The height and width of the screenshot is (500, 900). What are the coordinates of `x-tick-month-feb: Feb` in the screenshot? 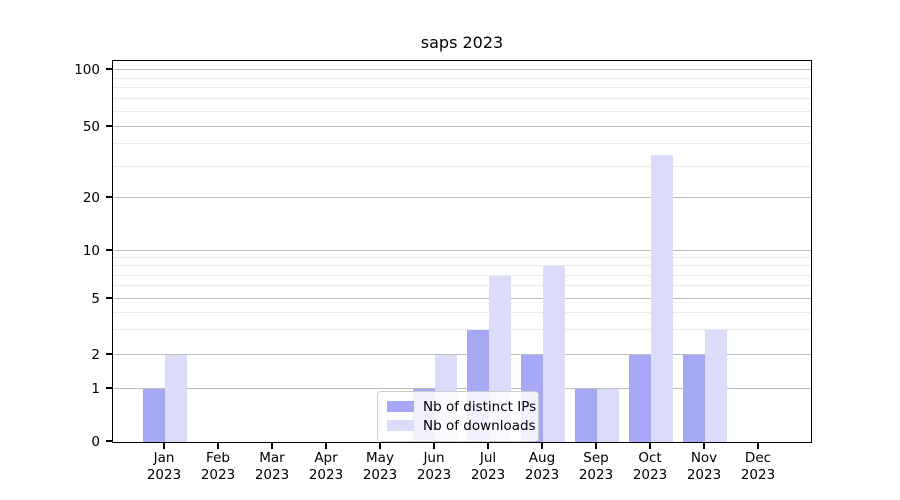 It's located at (218, 458).